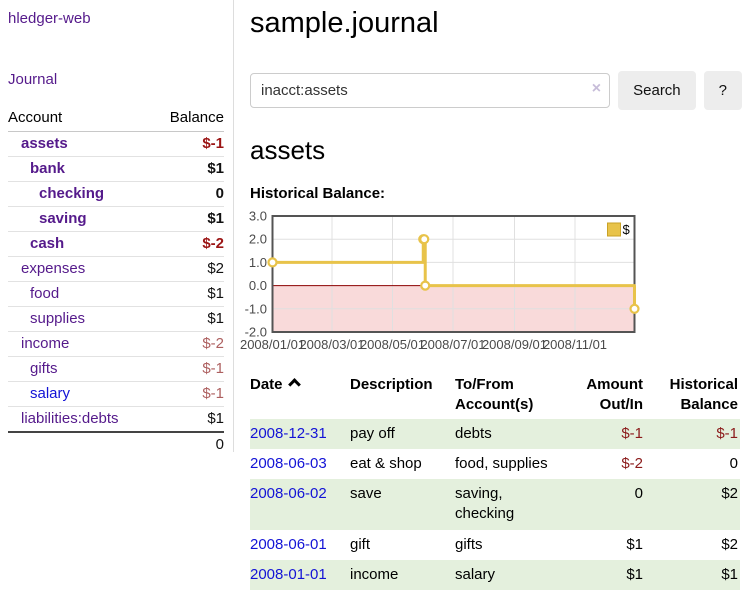  What do you see at coordinates (49, 18) in the screenshot?
I see `app-title-link: hledger-web` at bounding box center [49, 18].